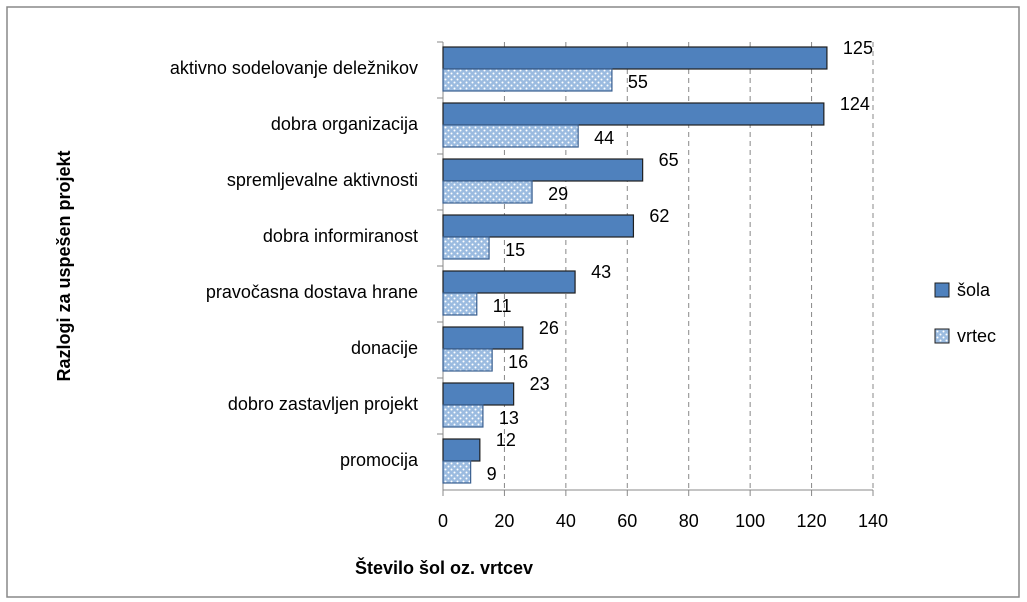  I want to click on value-label: 9, so click(492, 474).